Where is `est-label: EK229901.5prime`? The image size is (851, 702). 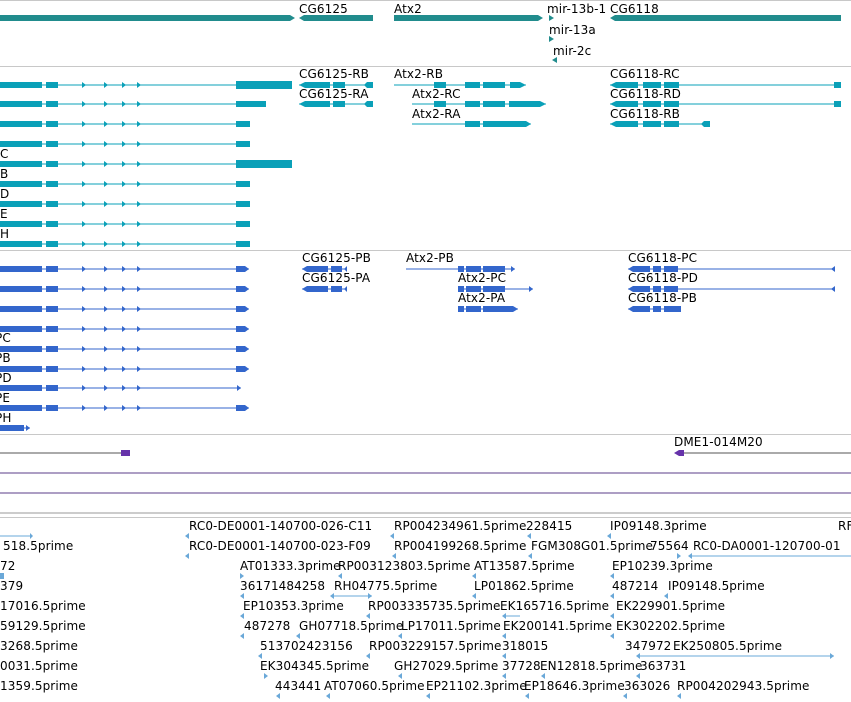
est-label: EK229901.5prime is located at coordinates (671, 606).